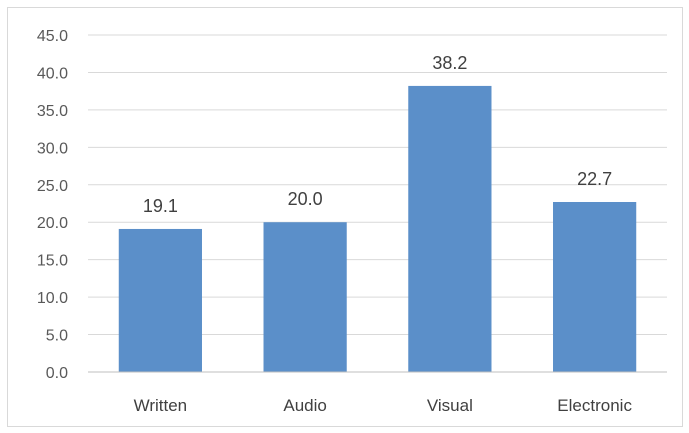 The image size is (689, 433). I want to click on bar-electronic, so click(595, 287).